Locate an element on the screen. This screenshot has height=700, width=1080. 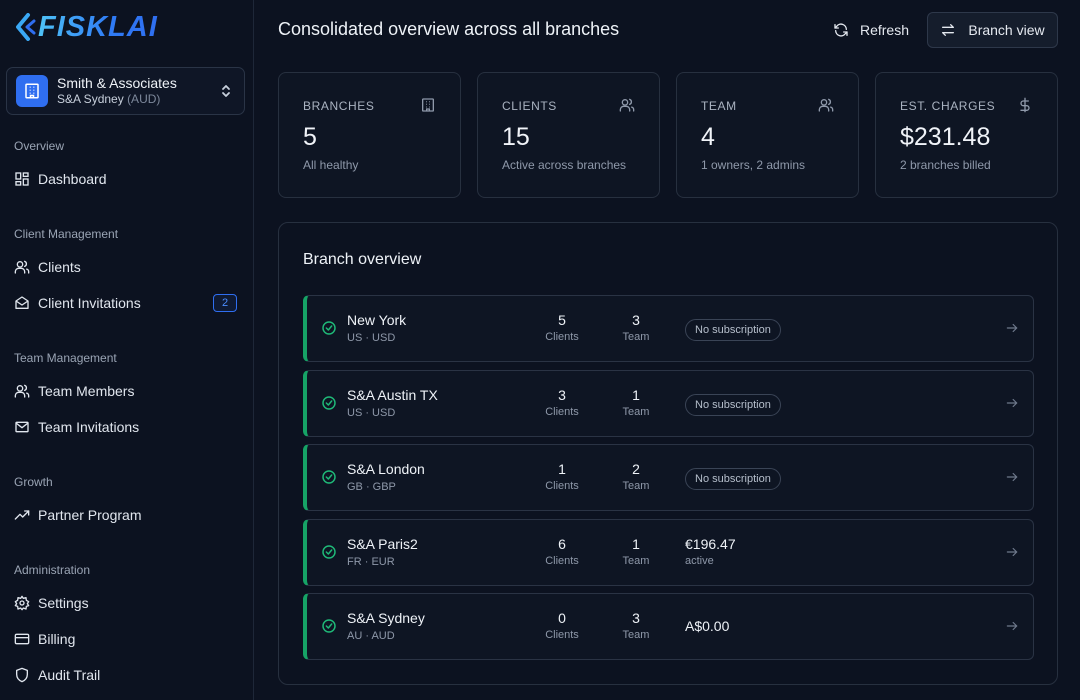
section-client-management: Client Management is located at coordinates (66, 234).